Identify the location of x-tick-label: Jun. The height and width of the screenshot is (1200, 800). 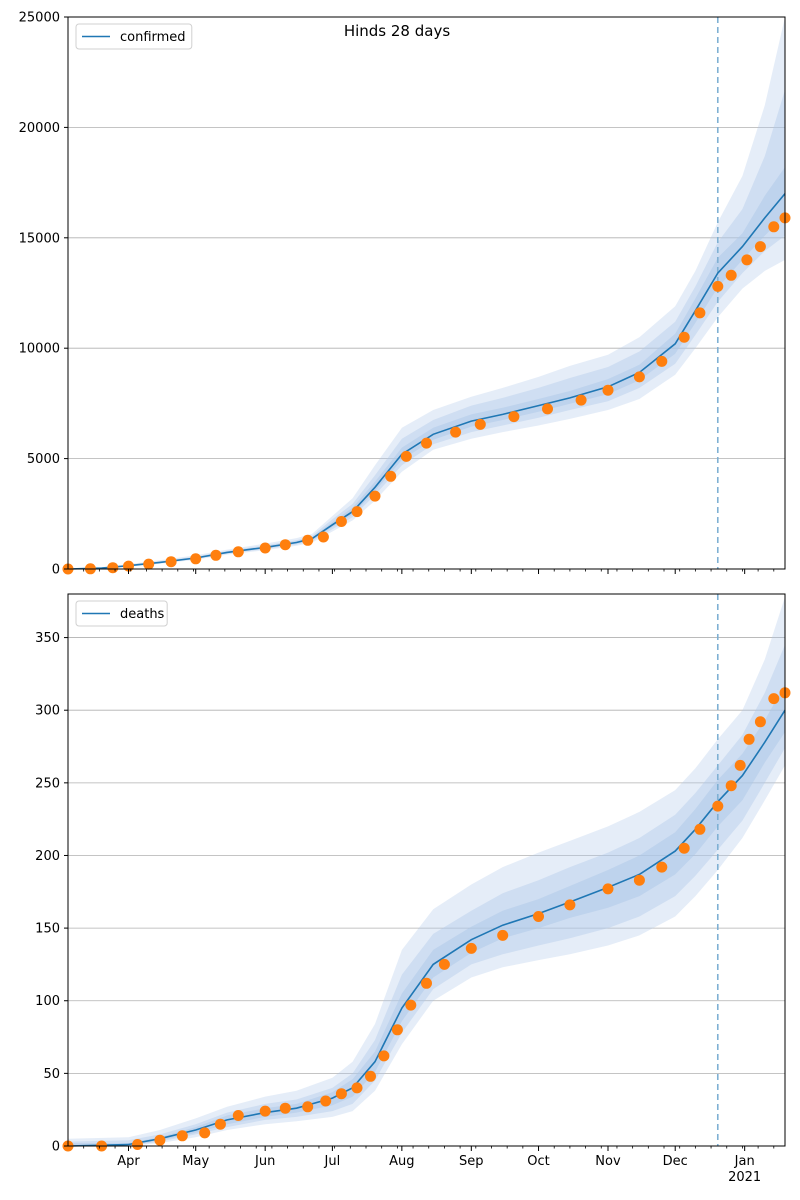
(264, 1161).